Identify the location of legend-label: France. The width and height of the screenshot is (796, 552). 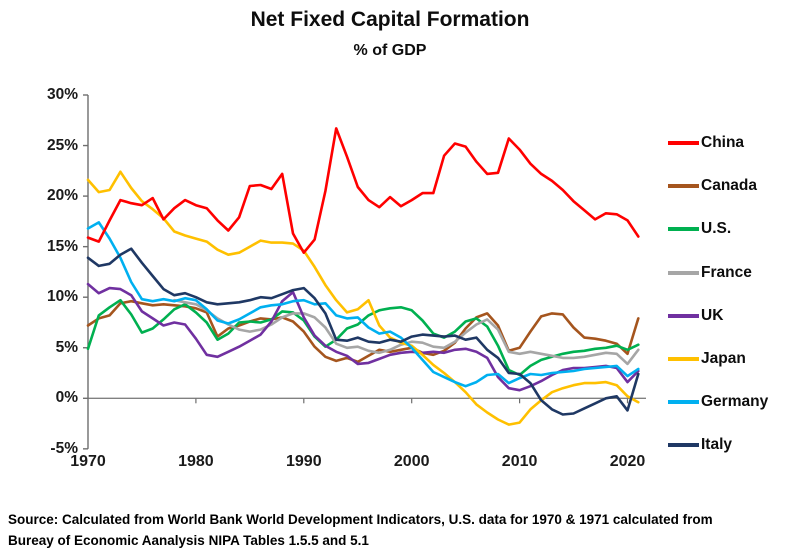
(726, 272).